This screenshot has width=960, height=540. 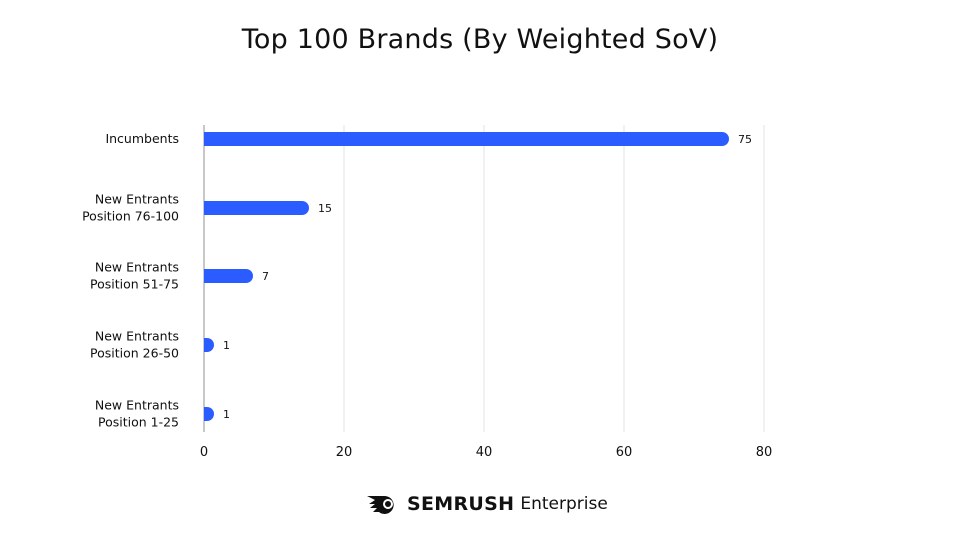 What do you see at coordinates (745, 139) in the screenshot?
I see `data-label: 75` at bounding box center [745, 139].